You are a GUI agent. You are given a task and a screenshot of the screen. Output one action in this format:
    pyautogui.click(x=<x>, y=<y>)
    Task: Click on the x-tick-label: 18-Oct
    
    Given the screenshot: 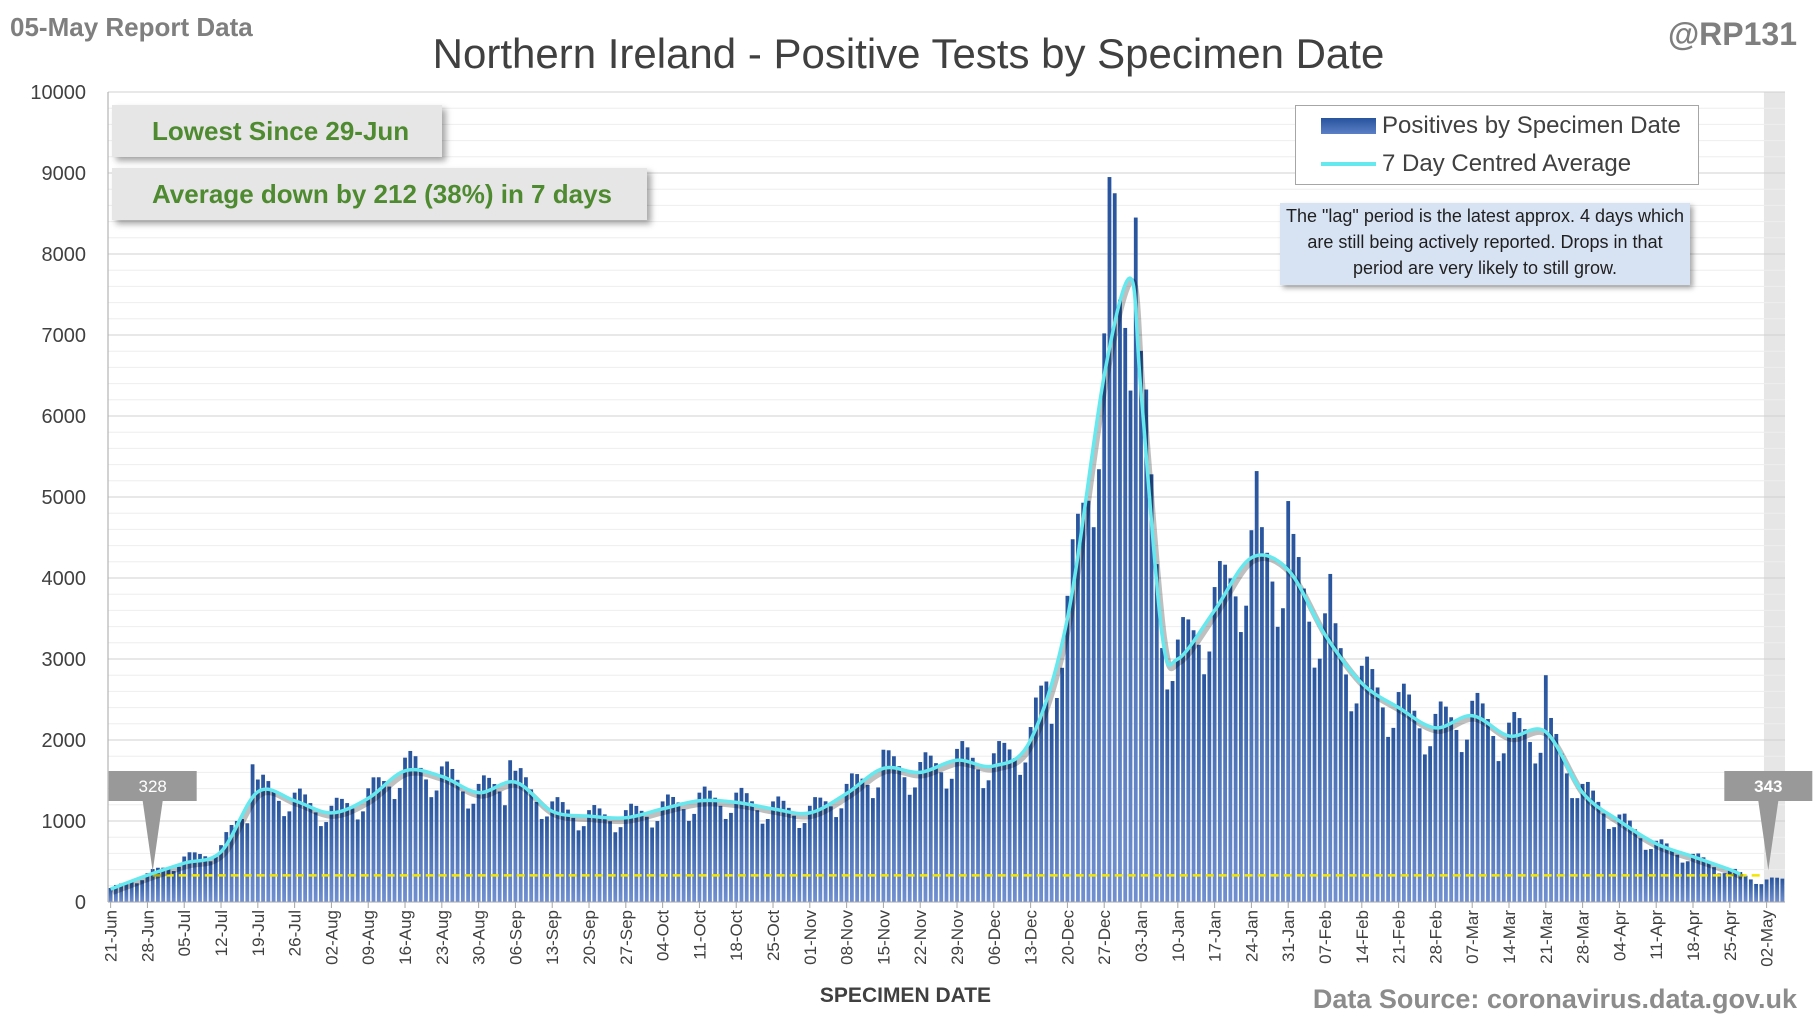 What is the action you would take?
    pyautogui.click(x=736, y=935)
    